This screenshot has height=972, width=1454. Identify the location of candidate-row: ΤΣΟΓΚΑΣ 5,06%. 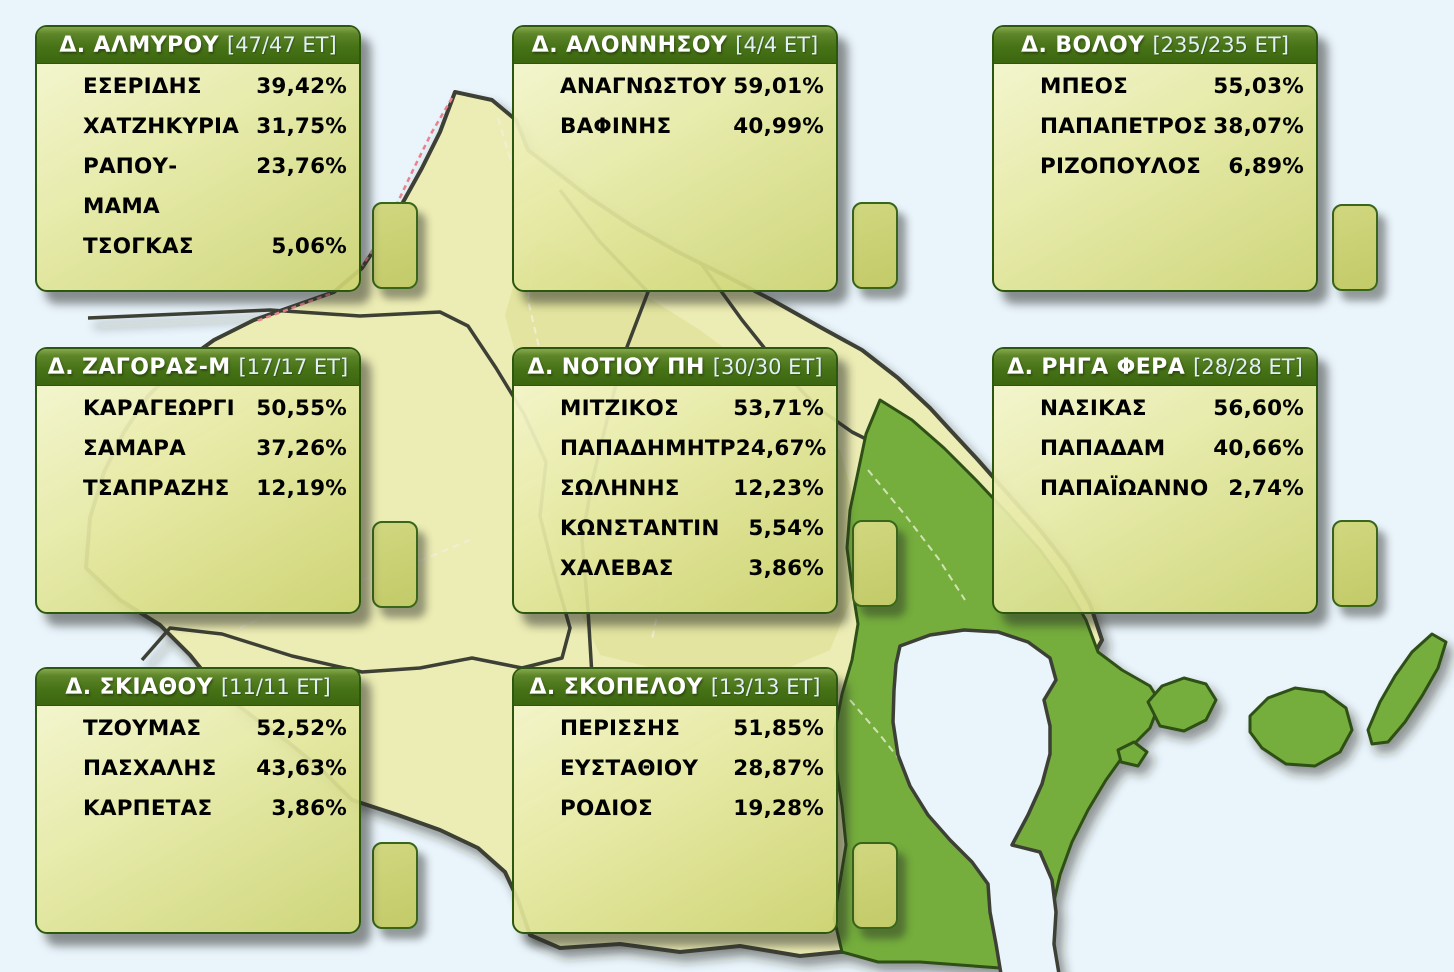
(198, 246).